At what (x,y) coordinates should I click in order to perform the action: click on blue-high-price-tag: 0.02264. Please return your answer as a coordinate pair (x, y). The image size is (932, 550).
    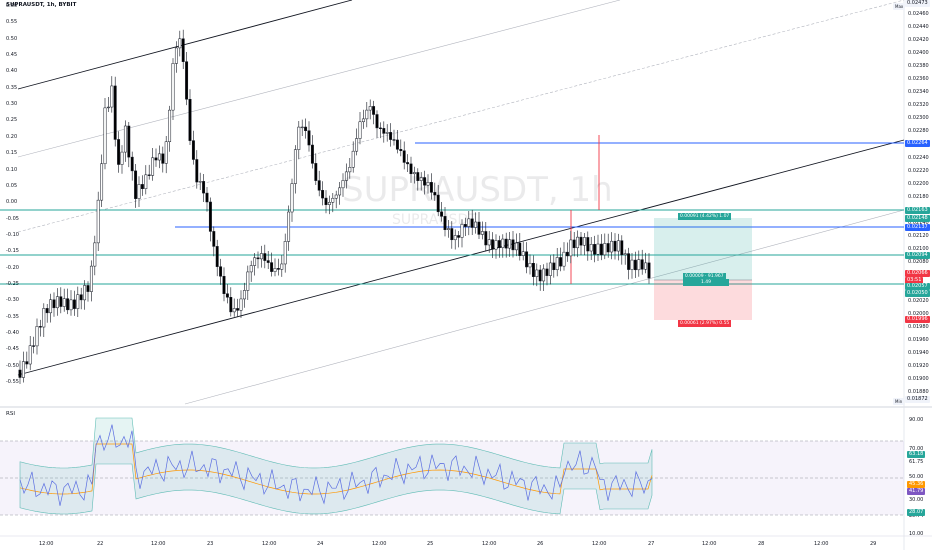
    Looking at the image, I should click on (917, 143).